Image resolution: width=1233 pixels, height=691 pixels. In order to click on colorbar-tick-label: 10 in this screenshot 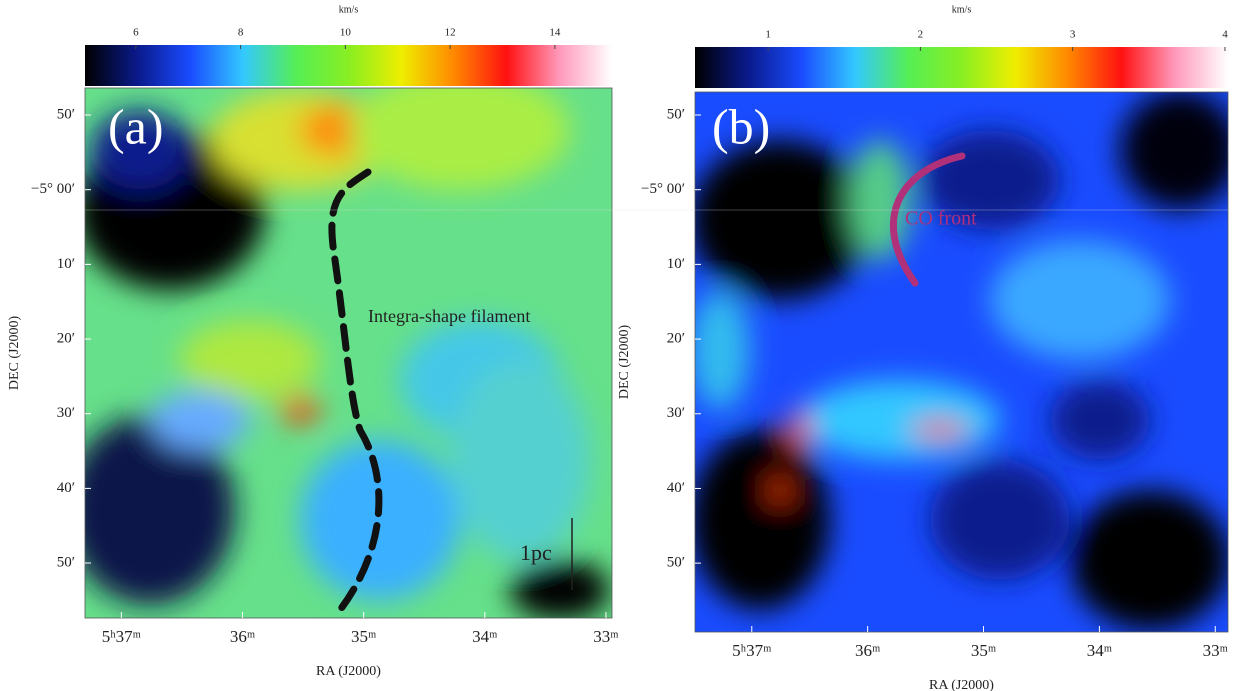, I will do `click(346, 33)`.